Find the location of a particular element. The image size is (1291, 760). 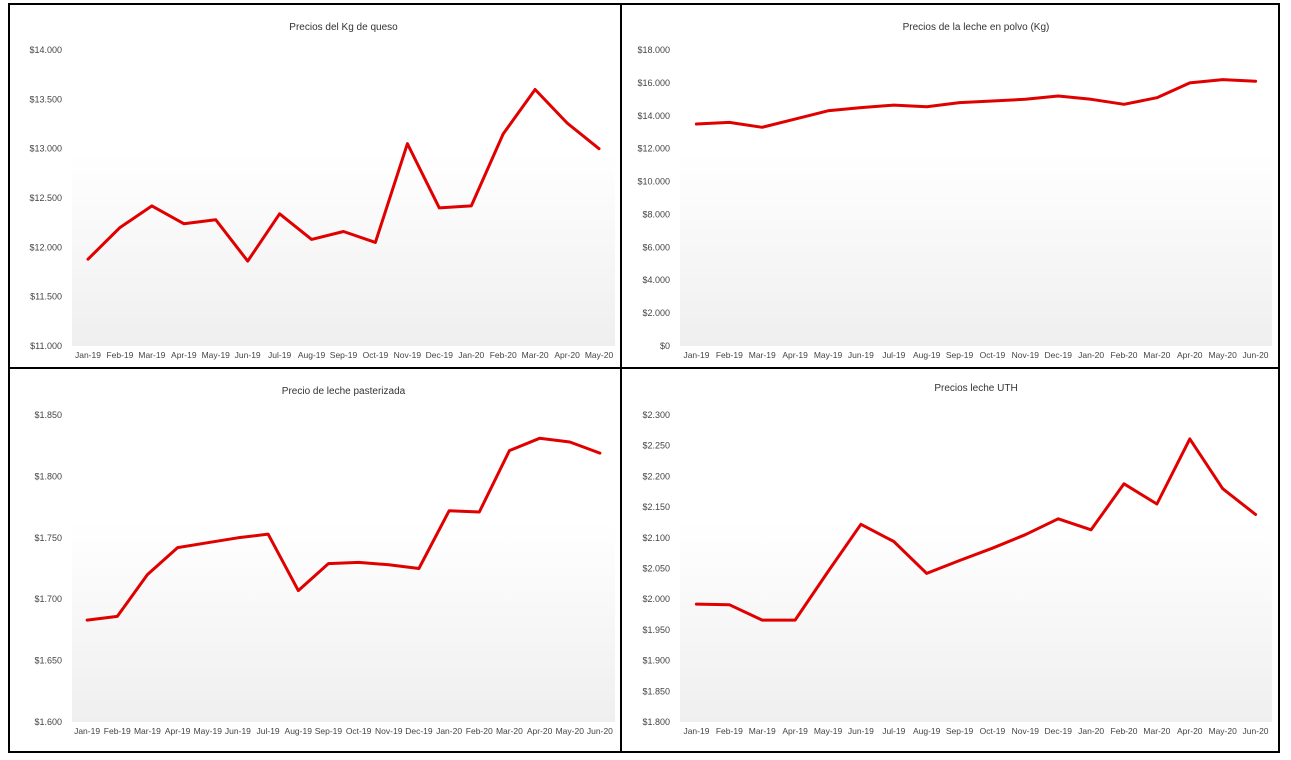

y-tick-label: $2.000 is located at coordinates (656, 599).